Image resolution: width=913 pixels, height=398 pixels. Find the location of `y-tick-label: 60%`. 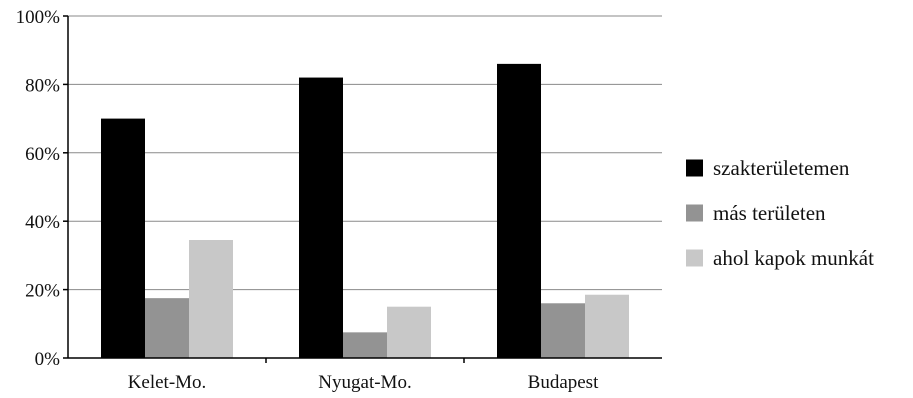

y-tick-label: 60% is located at coordinates (42, 154).